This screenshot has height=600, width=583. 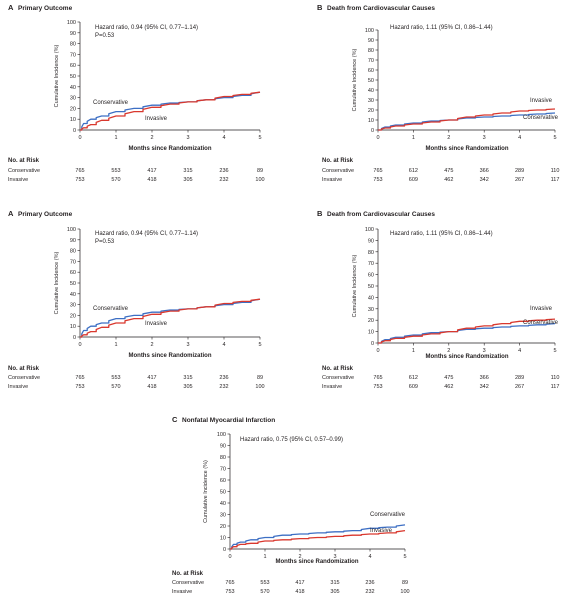 I want to click on y-tick-label: 80, so click(x=371, y=253).